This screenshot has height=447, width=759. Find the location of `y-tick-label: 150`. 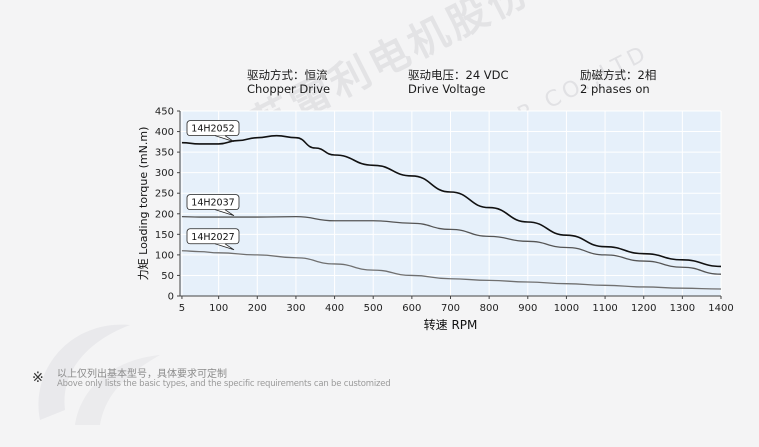

y-tick-label: 150 is located at coordinates (164, 235).